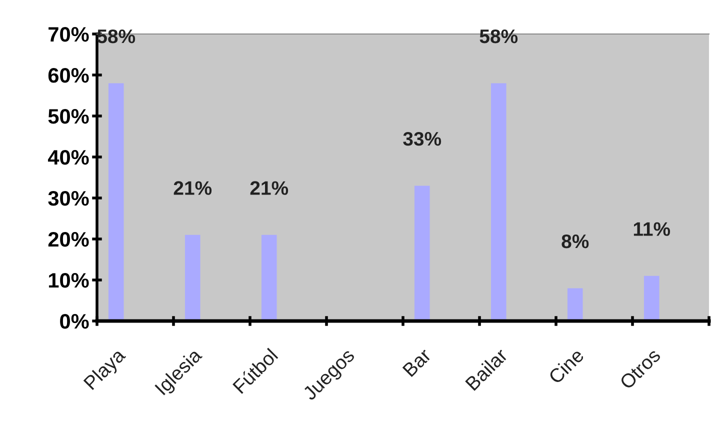  What do you see at coordinates (417, 363) in the screenshot?
I see `x-tick-label: Bar` at bounding box center [417, 363].